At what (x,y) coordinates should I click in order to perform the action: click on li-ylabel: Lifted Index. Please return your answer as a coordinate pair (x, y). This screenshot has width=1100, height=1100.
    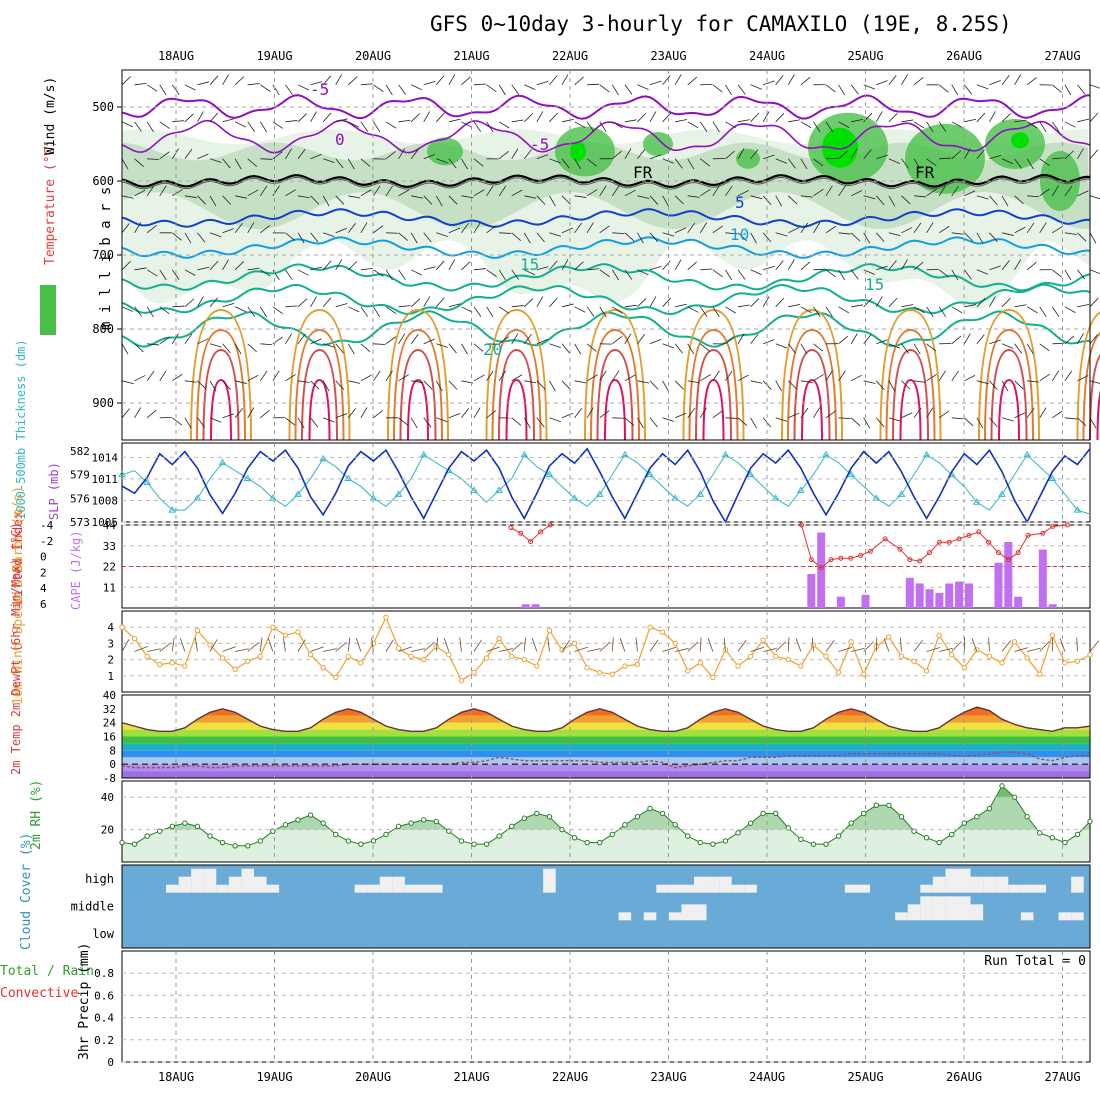
    Looking at the image, I should click on (18, 558).